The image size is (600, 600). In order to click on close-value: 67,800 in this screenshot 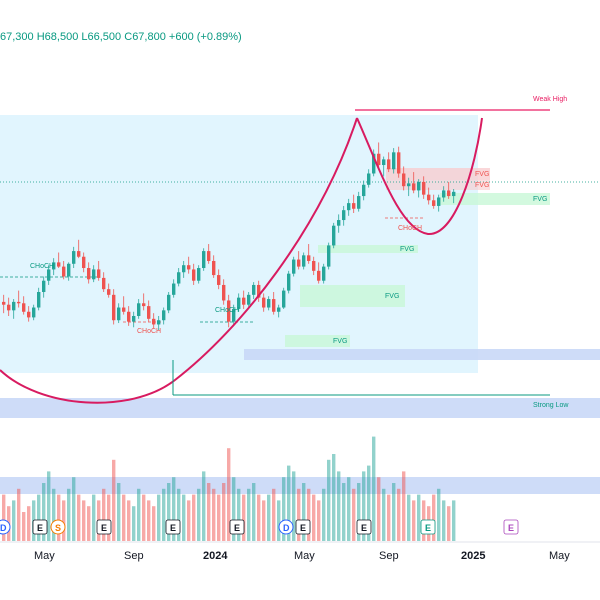, I will do `click(149, 37)`.